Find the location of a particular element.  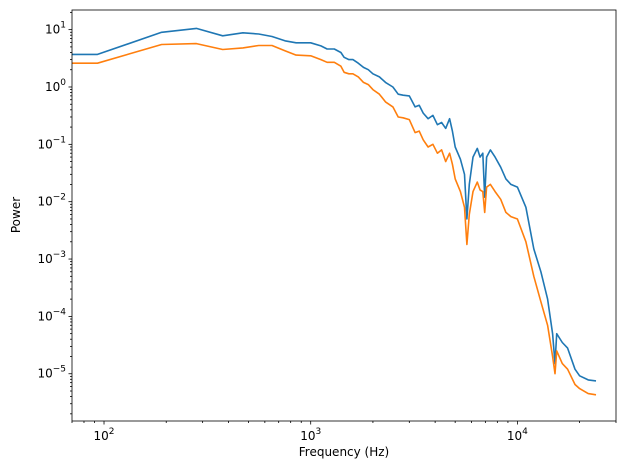

y-tick-label: 10⁻³ is located at coordinates (51, 258).